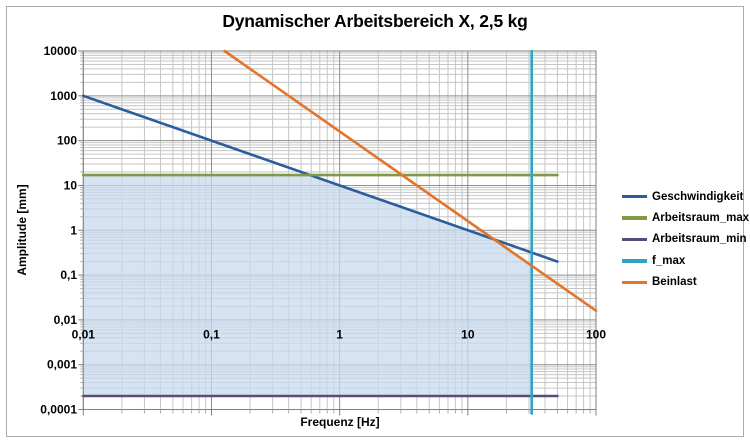  Describe the element at coordinates (63, 96) in the screenshot. I see `y-tick-label: 1000` at that location.